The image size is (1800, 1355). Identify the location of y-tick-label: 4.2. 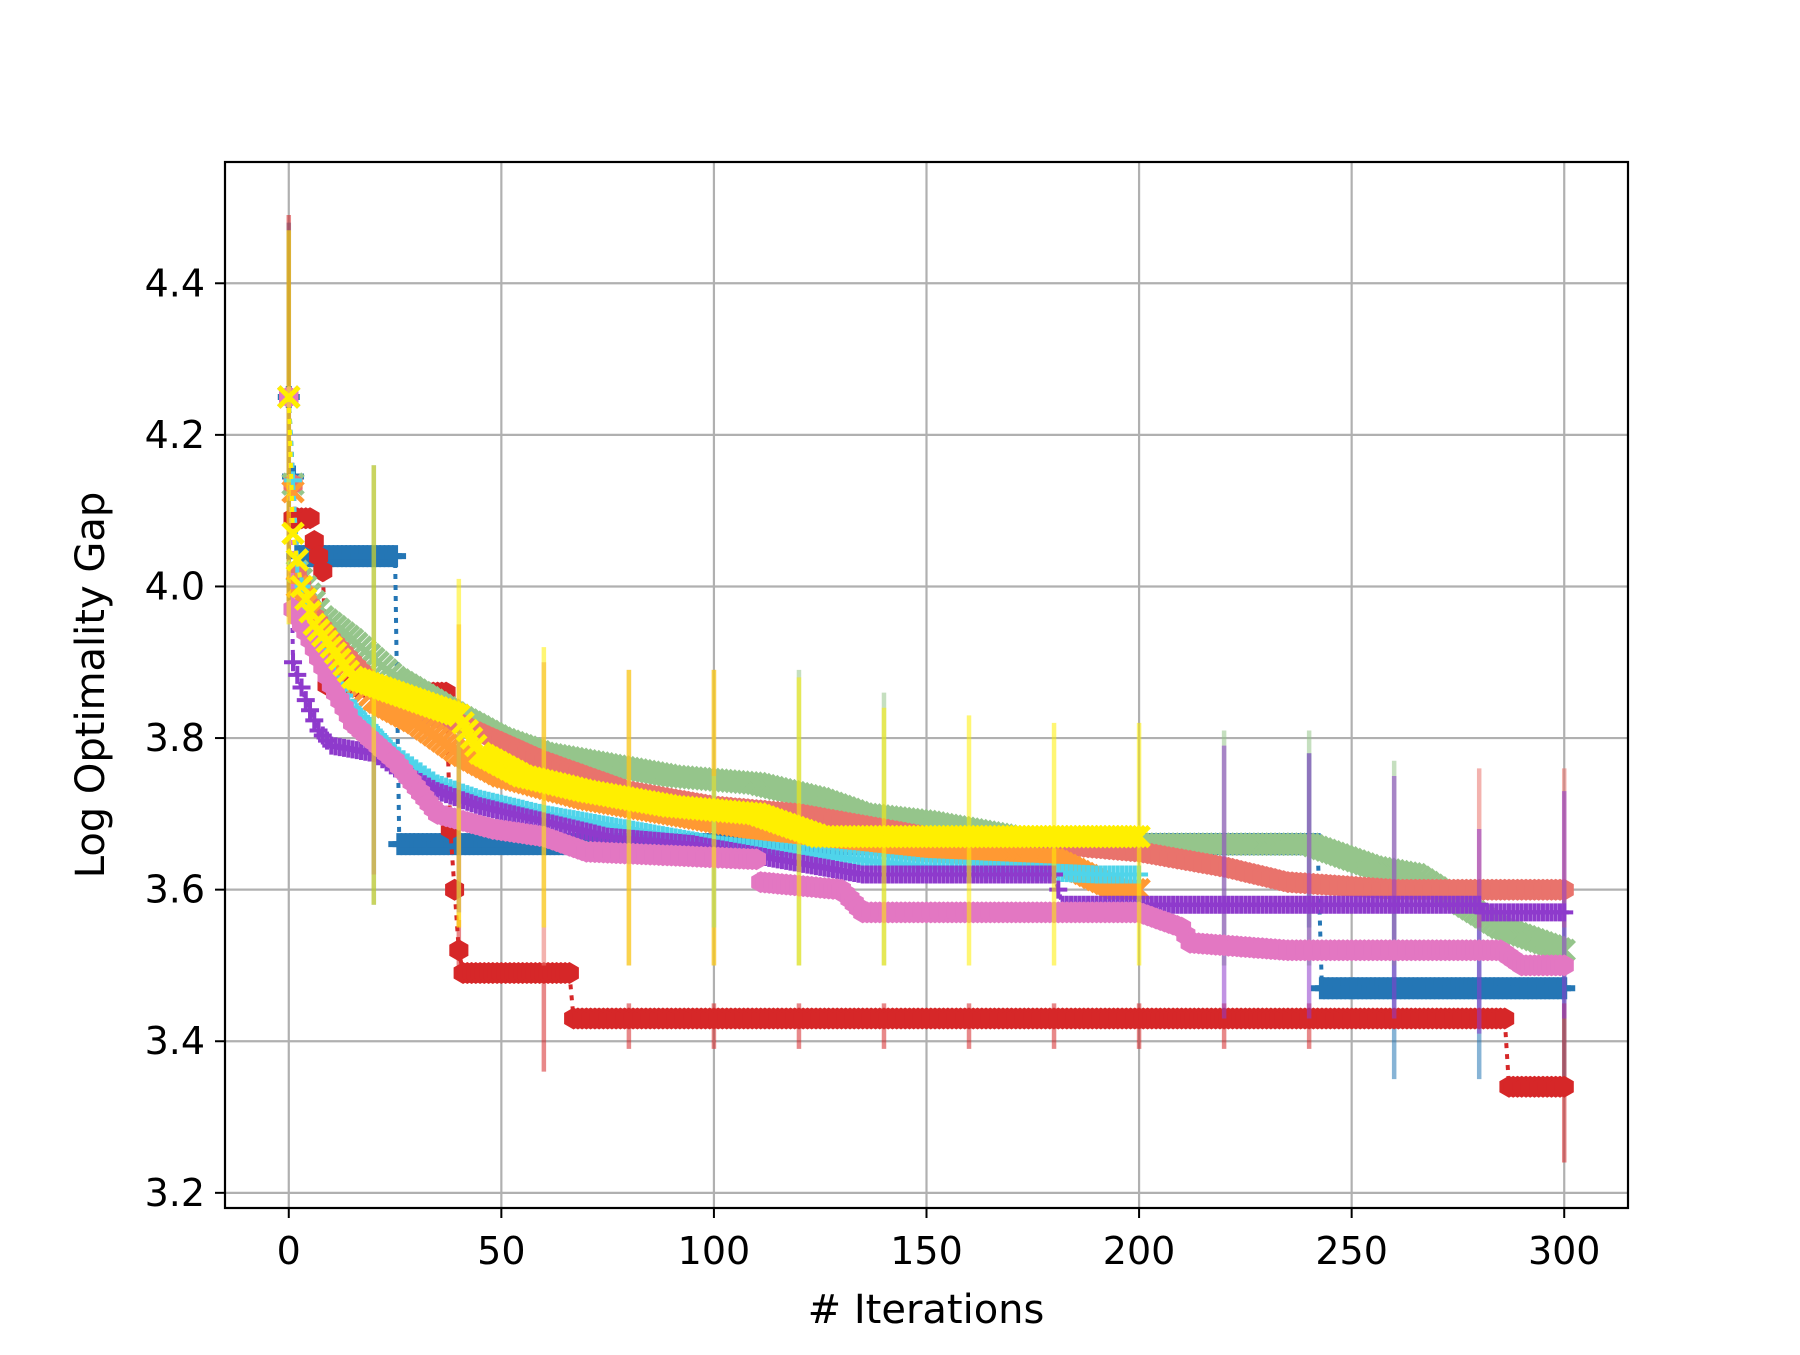
(175, 435).